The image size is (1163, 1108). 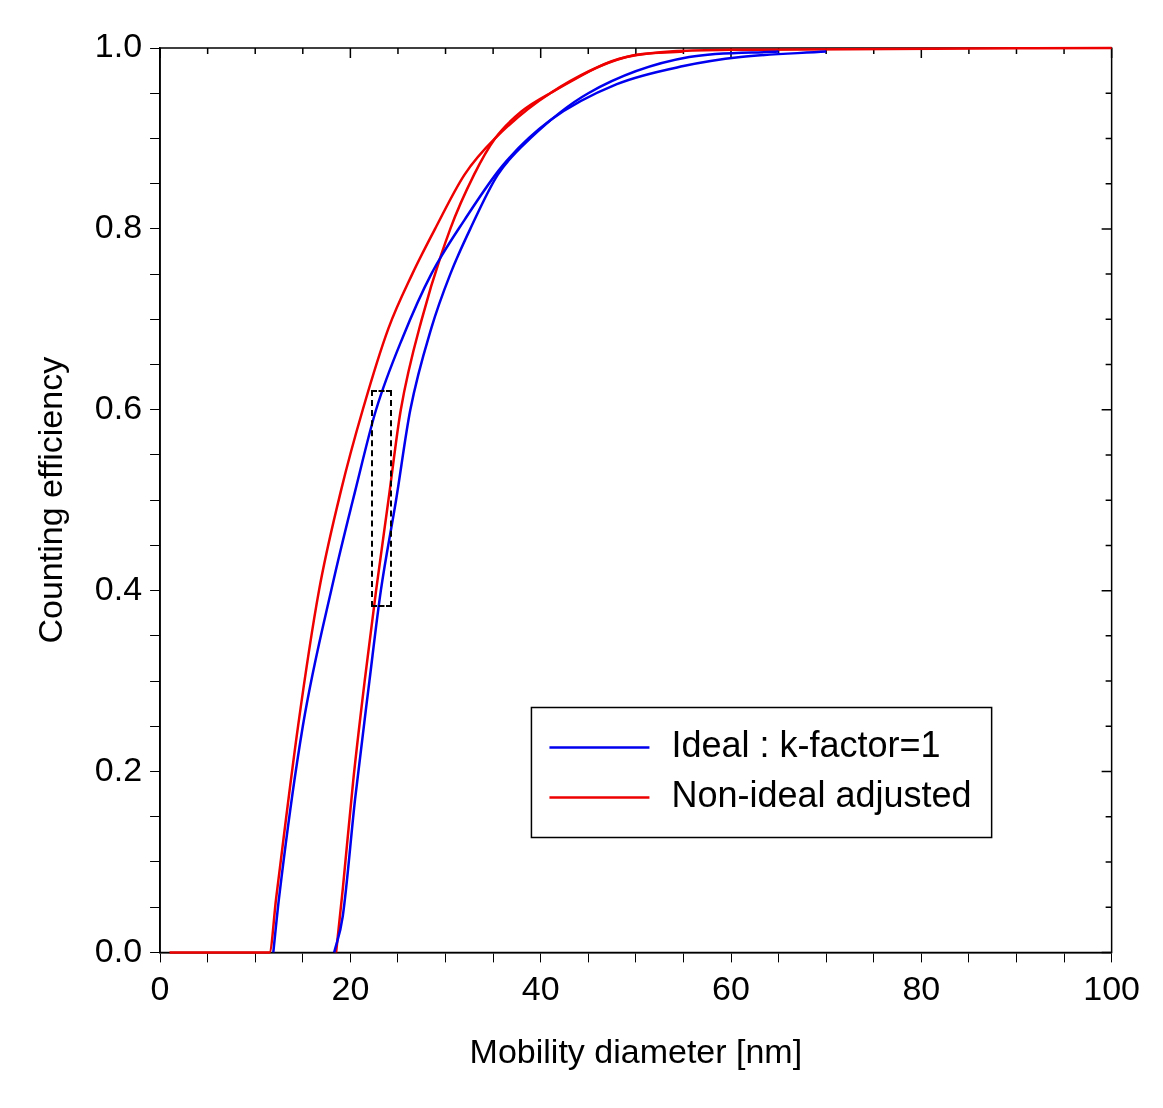 What do you see at coordinates (921, 988) in the screenshot?
I see `x-tick-label: 80` at bounding box center [921, 988].